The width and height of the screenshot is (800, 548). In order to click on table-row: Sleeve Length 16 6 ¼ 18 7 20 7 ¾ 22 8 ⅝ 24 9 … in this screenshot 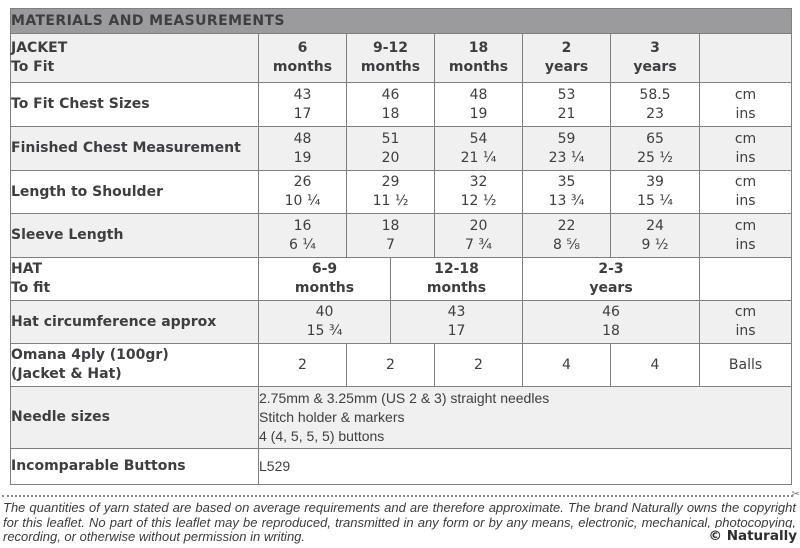, I will do `click(401, 235)`.